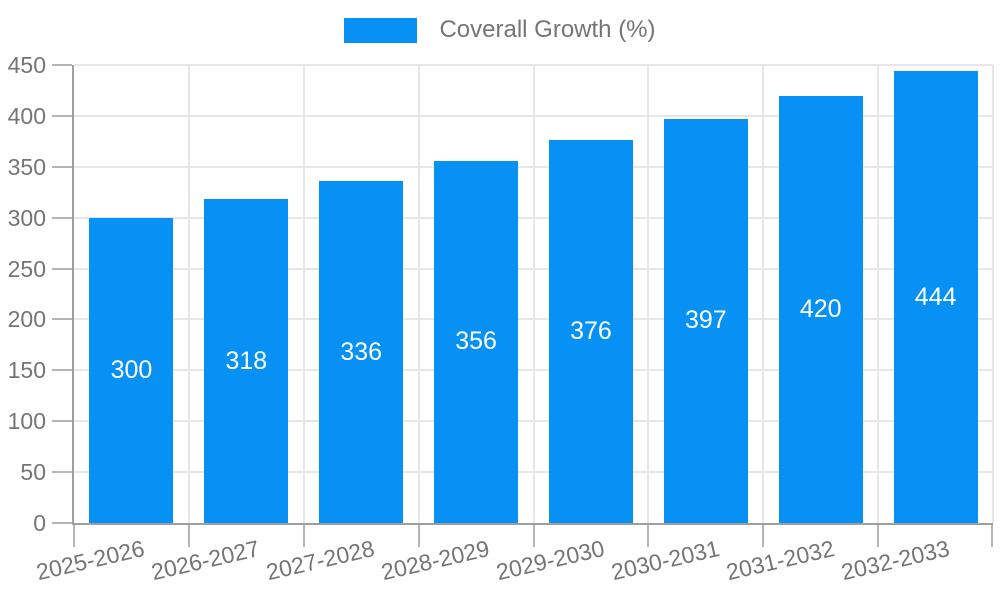 The width and height of the screenshot is (1000, 600). Describe the element at coordinates (381, 30) in the screenshot. I see `legend-swatch` at that location.